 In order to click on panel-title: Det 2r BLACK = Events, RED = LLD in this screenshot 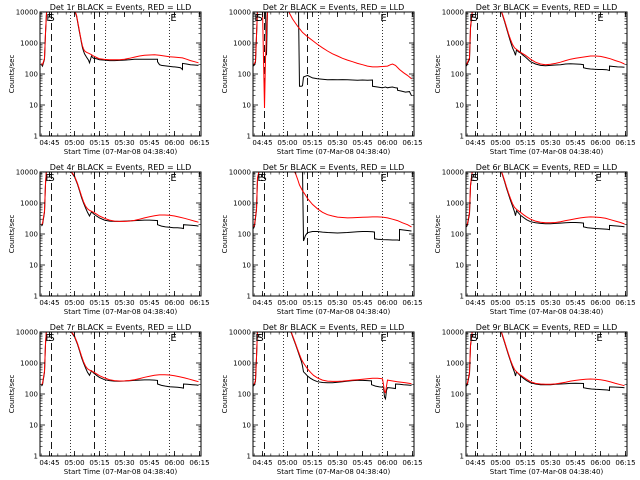, I will do `click(334, 7)`.